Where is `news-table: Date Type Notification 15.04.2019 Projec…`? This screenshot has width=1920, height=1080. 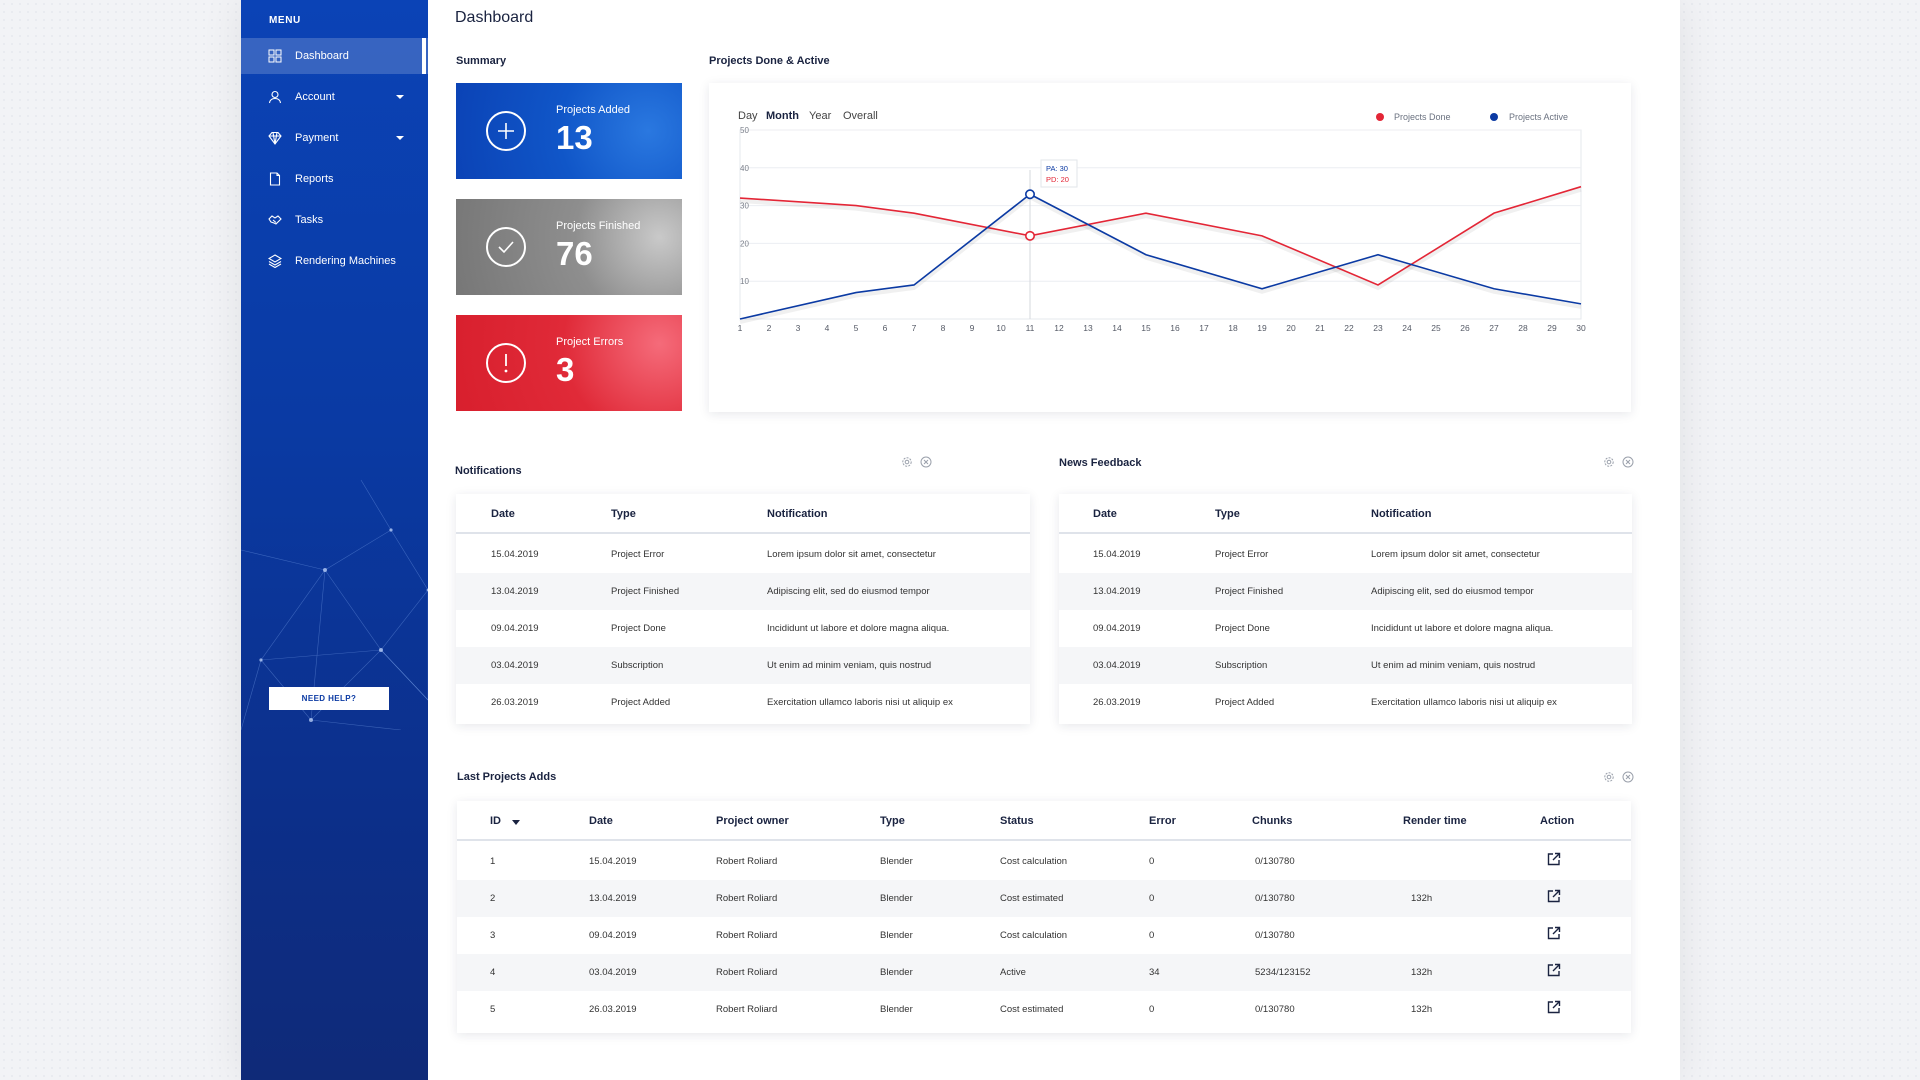 news-table: Date Type Notification 15.04.2019 Projec… is located at coordinates (1345, 609).